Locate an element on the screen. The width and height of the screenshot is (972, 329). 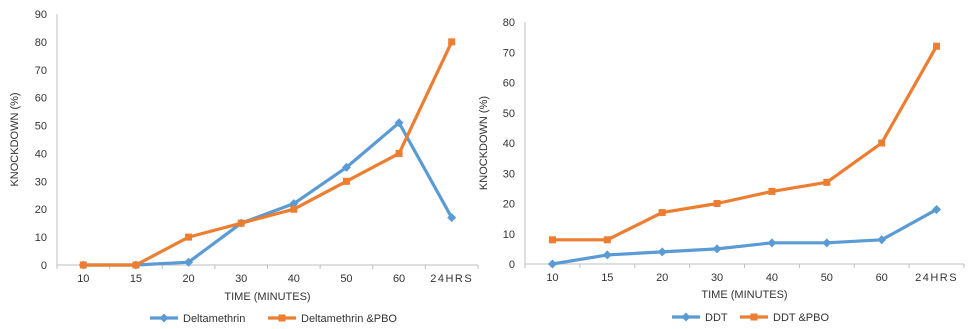
y-tick-label: 90 is located at coordinates (41, 15).